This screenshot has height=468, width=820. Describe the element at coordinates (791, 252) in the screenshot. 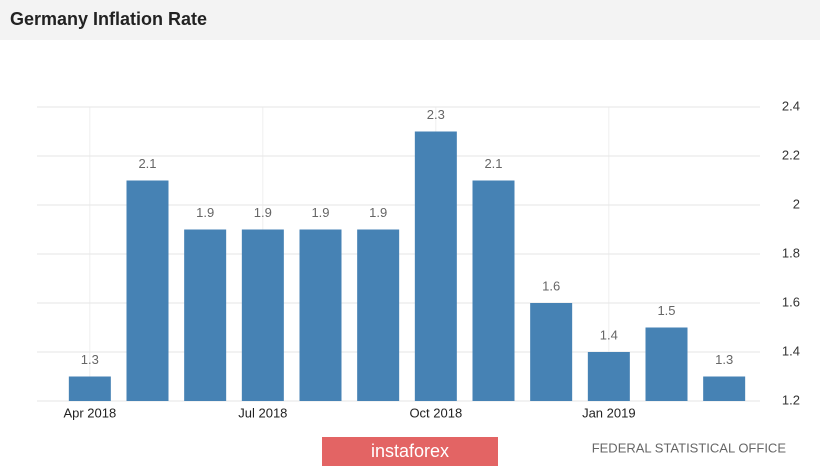

I see `y-tick-label: 1.8` at that location.